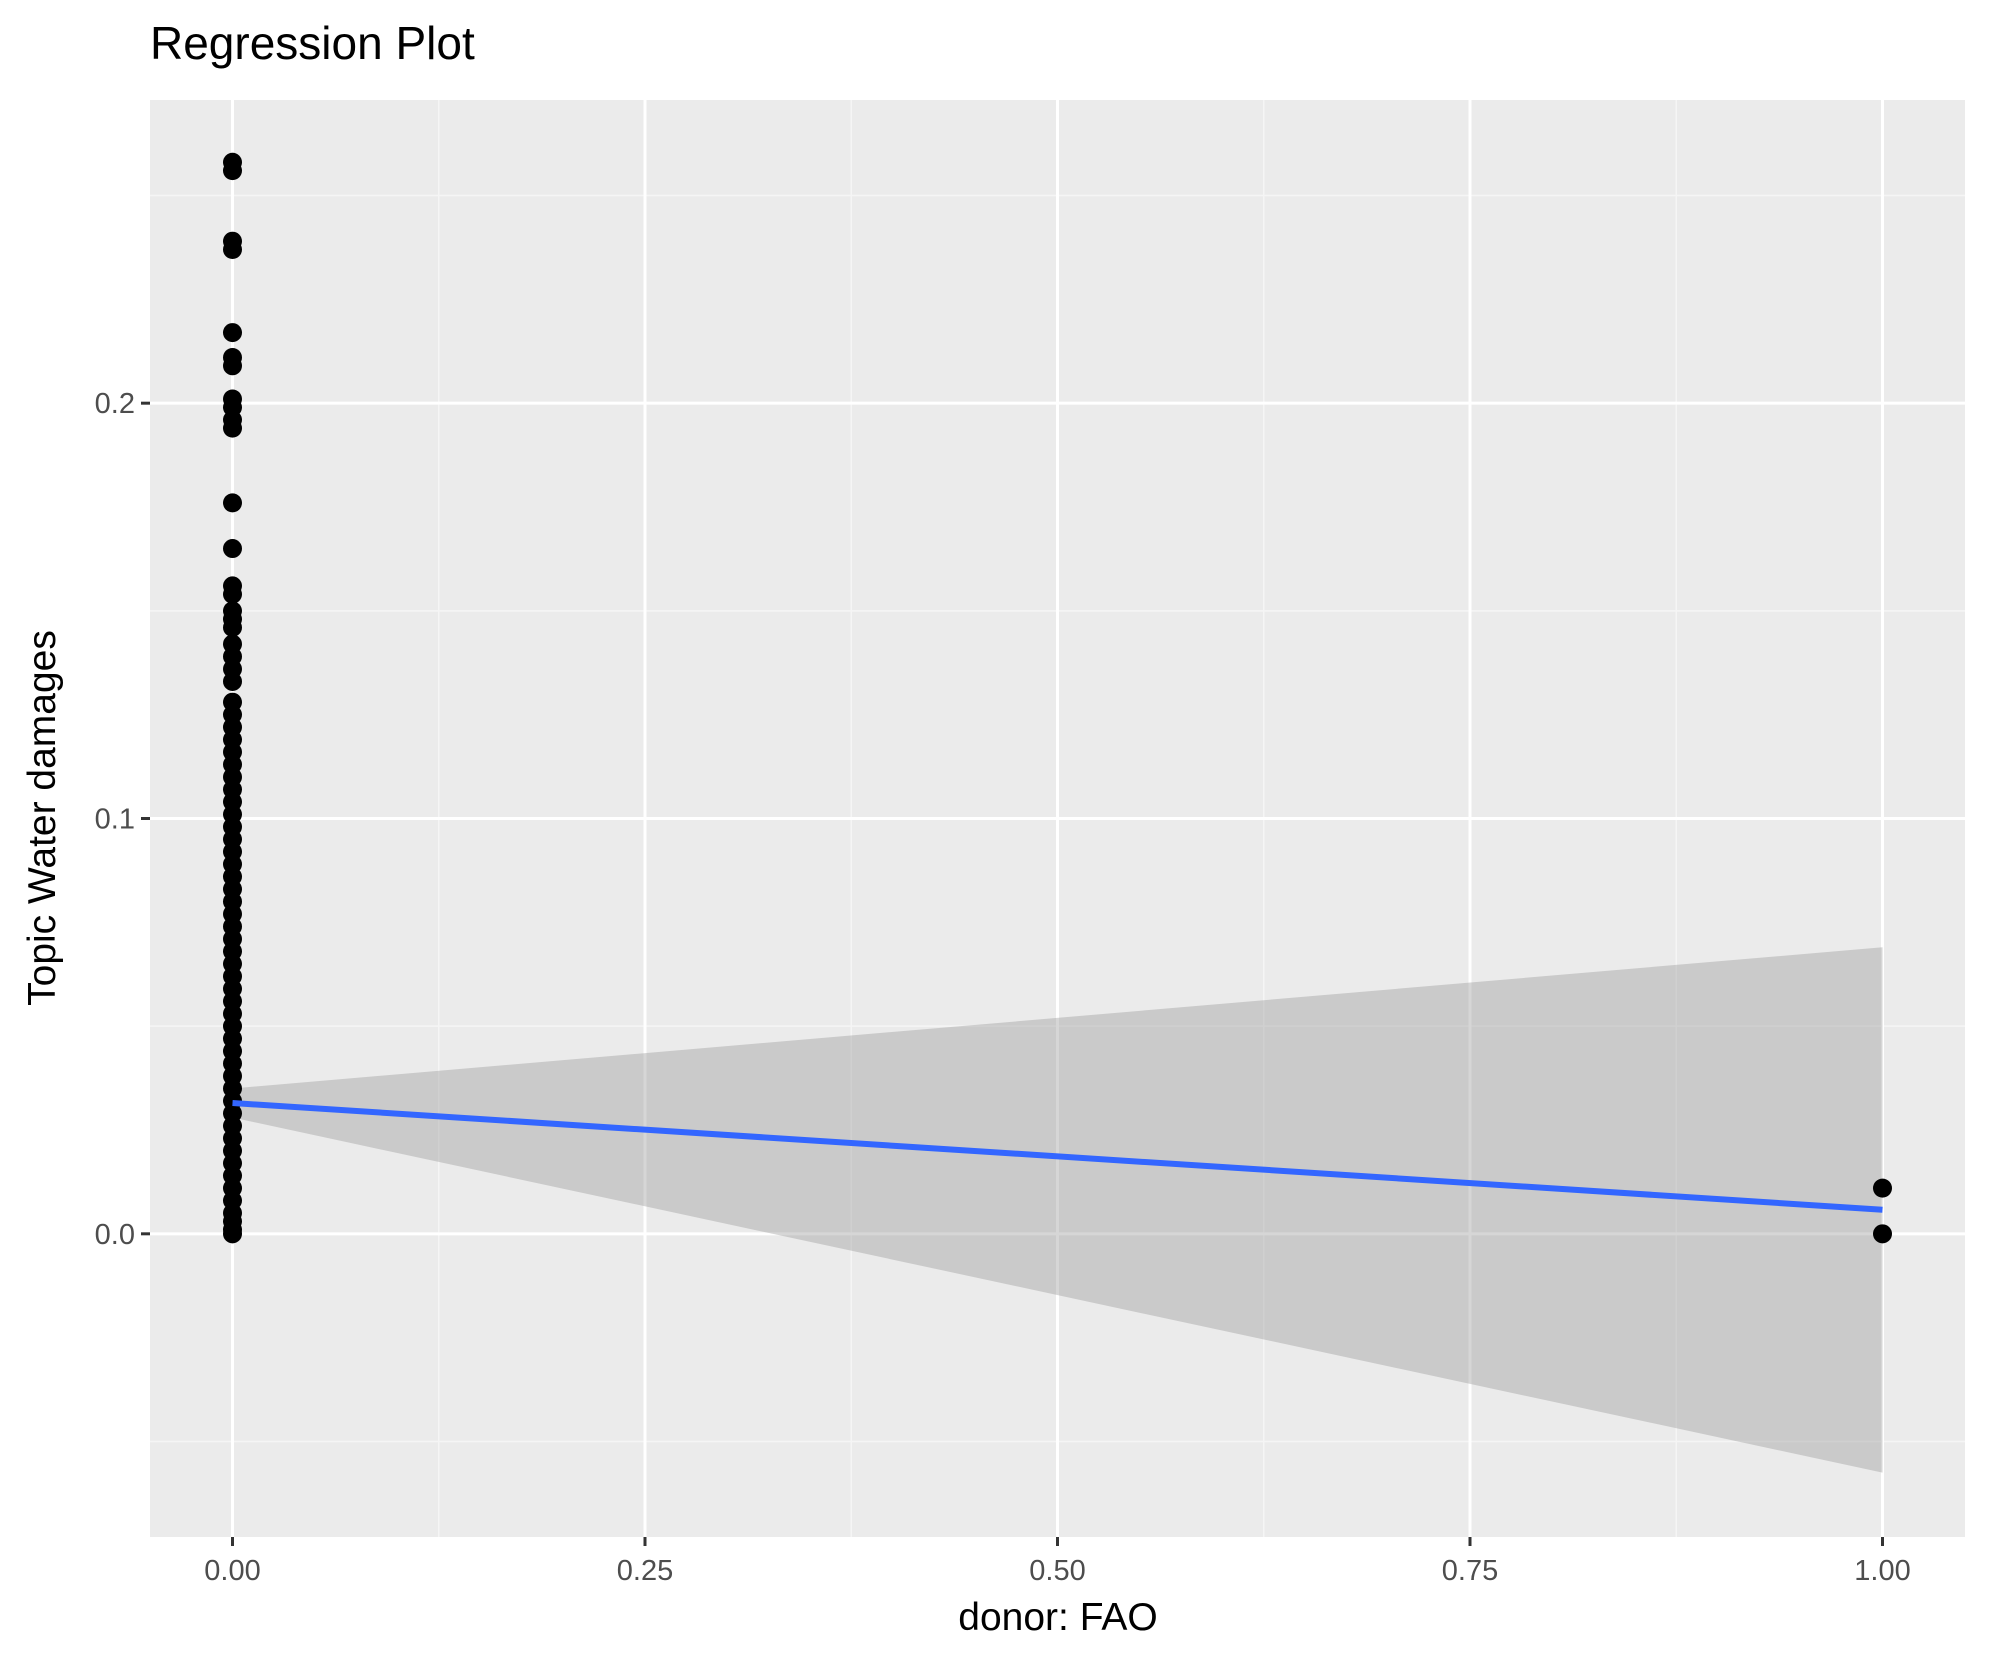 Image resolution: width=1990 pixels, height=1665 pixels. I want to click on y-tick-label: 0.2, so click(115, 404).